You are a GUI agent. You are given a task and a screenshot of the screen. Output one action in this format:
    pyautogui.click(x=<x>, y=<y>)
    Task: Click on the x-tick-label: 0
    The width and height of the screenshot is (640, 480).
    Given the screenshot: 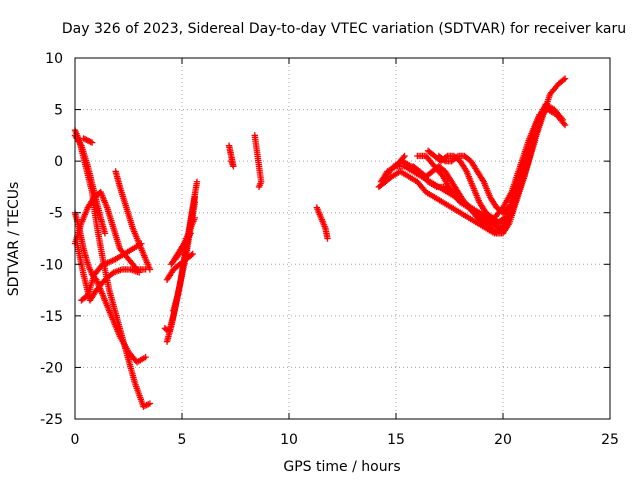 What is the action you would take?
    pyautogui.click(x=75, y=440)
    